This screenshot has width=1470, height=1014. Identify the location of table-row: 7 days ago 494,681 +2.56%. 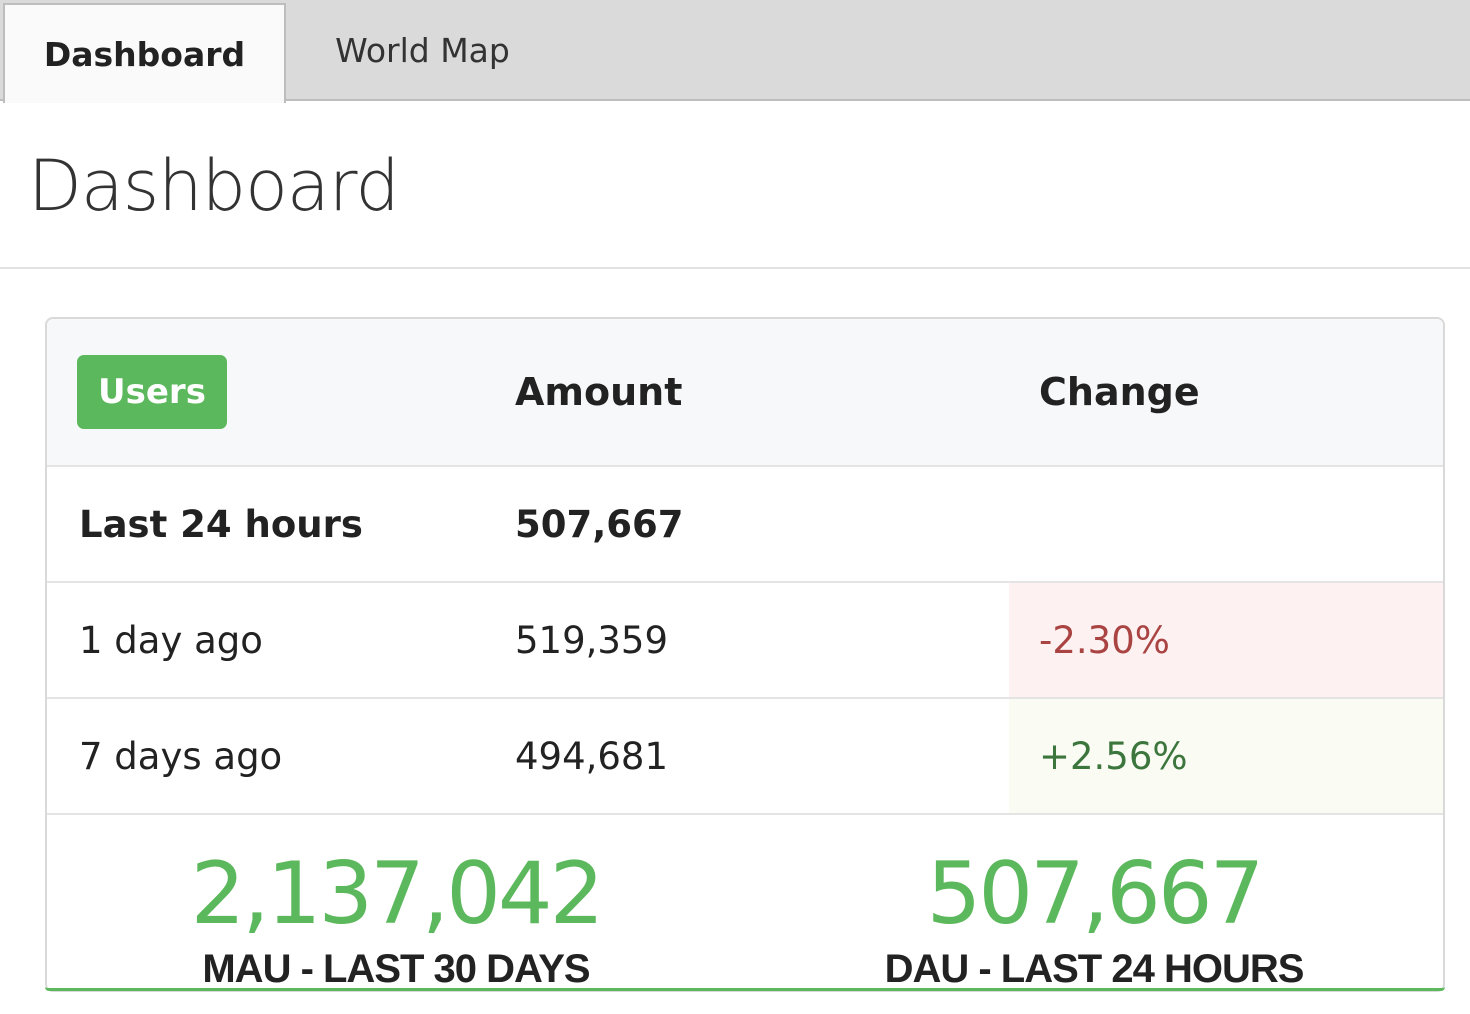
(745, 757).